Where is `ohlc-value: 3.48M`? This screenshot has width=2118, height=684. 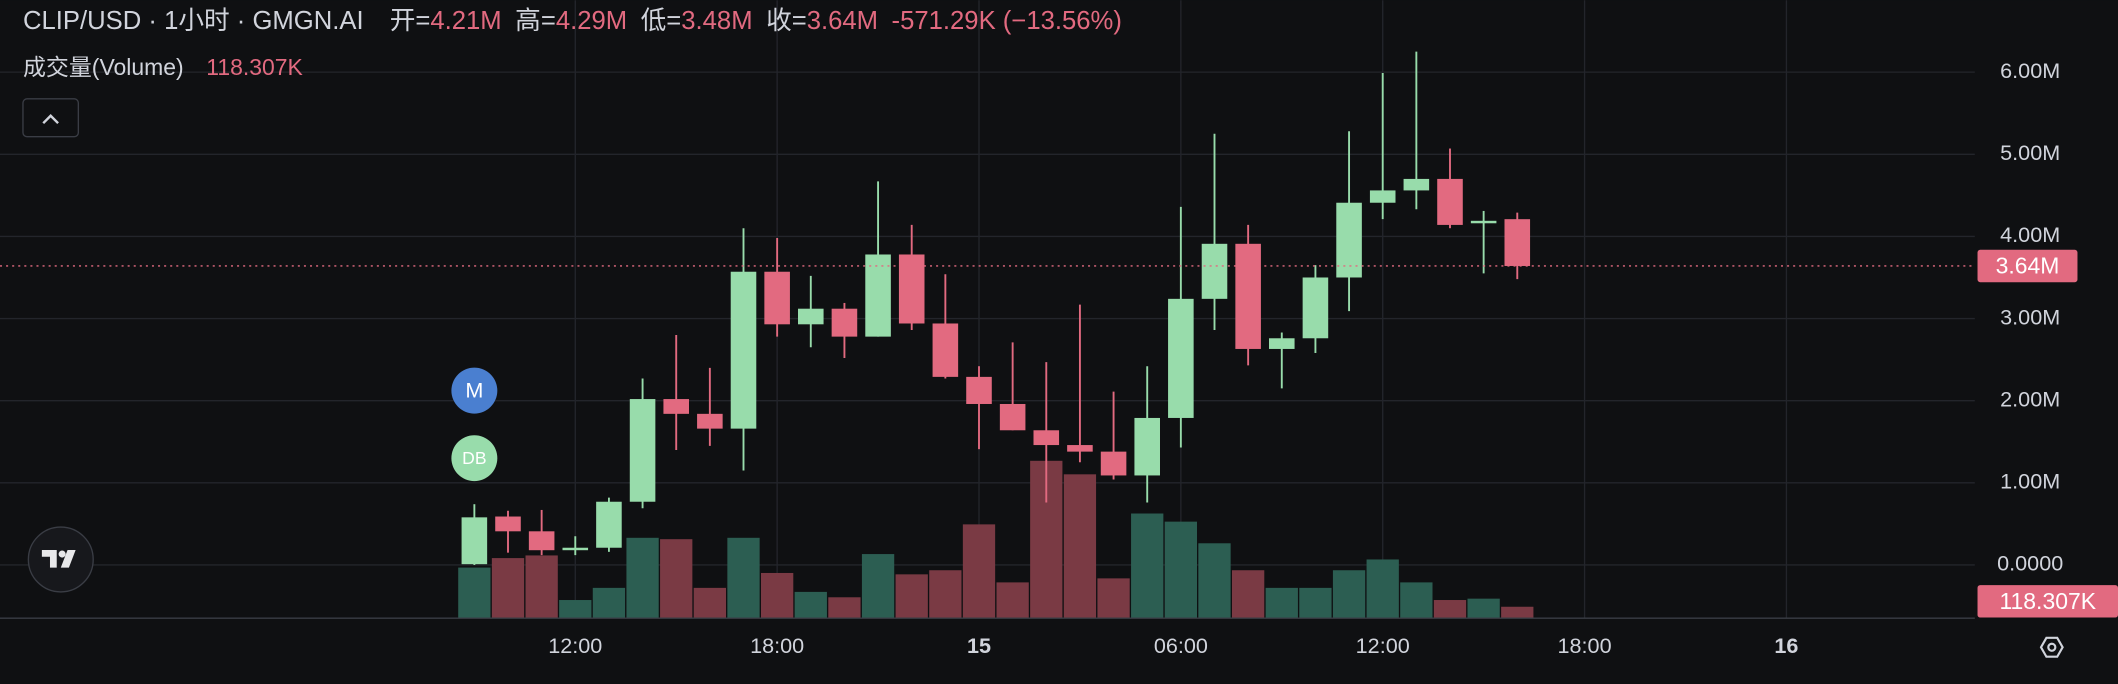 ohlc-value: 3.48M is located at coordinates (716, 21).